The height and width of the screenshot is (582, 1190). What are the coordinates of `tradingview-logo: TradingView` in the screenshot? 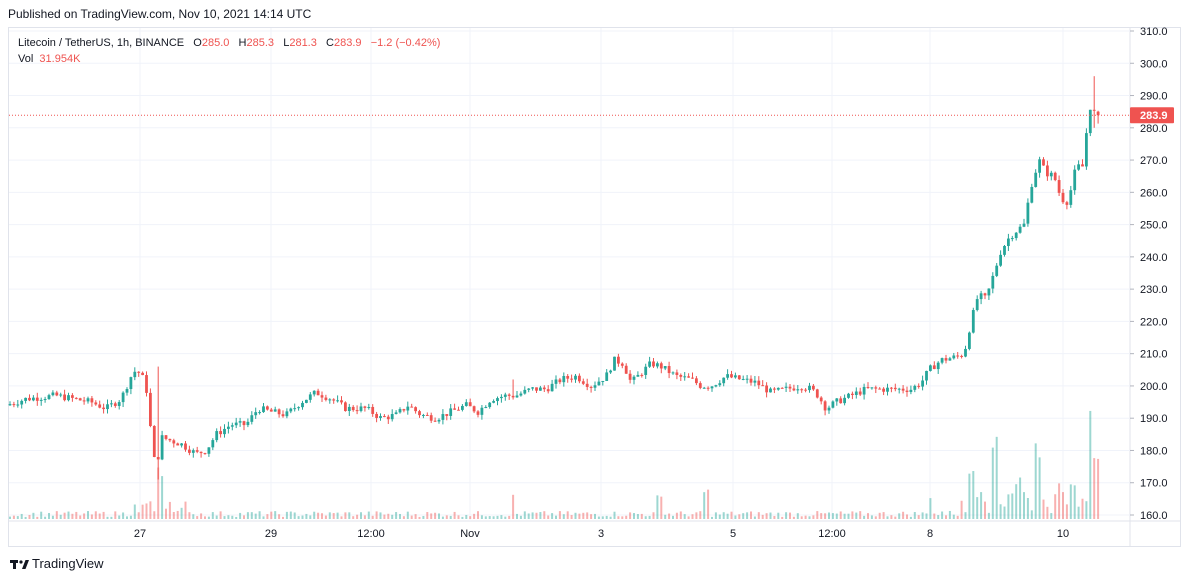 It's located at (57, 563).